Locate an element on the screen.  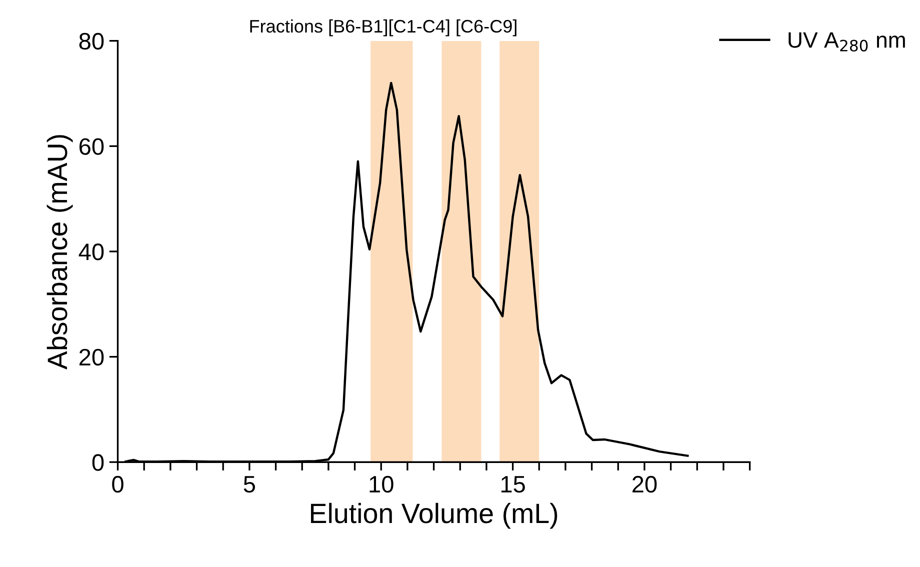
y-tick-label: 0 is located at coordinates (98, 462).